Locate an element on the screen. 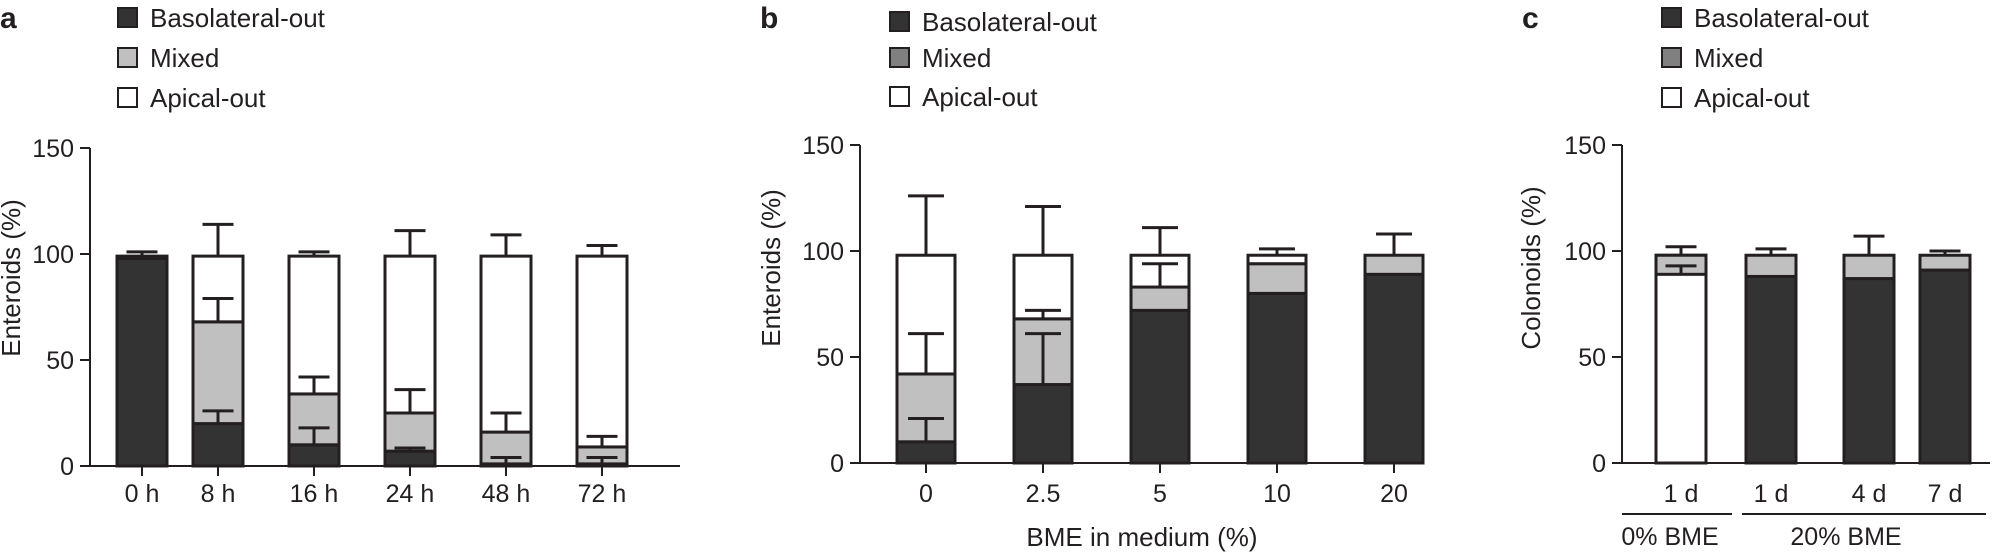 The image size is (2006, 555). bar-c-1-mixed is located at coordinates (1771, 265).